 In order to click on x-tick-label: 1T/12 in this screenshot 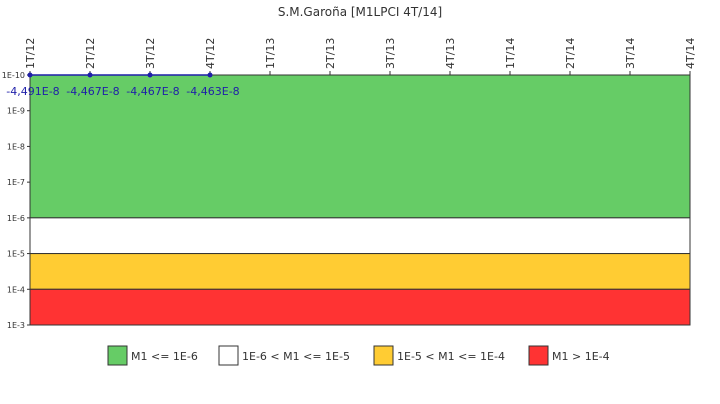, I will do `click(30, 53)`.